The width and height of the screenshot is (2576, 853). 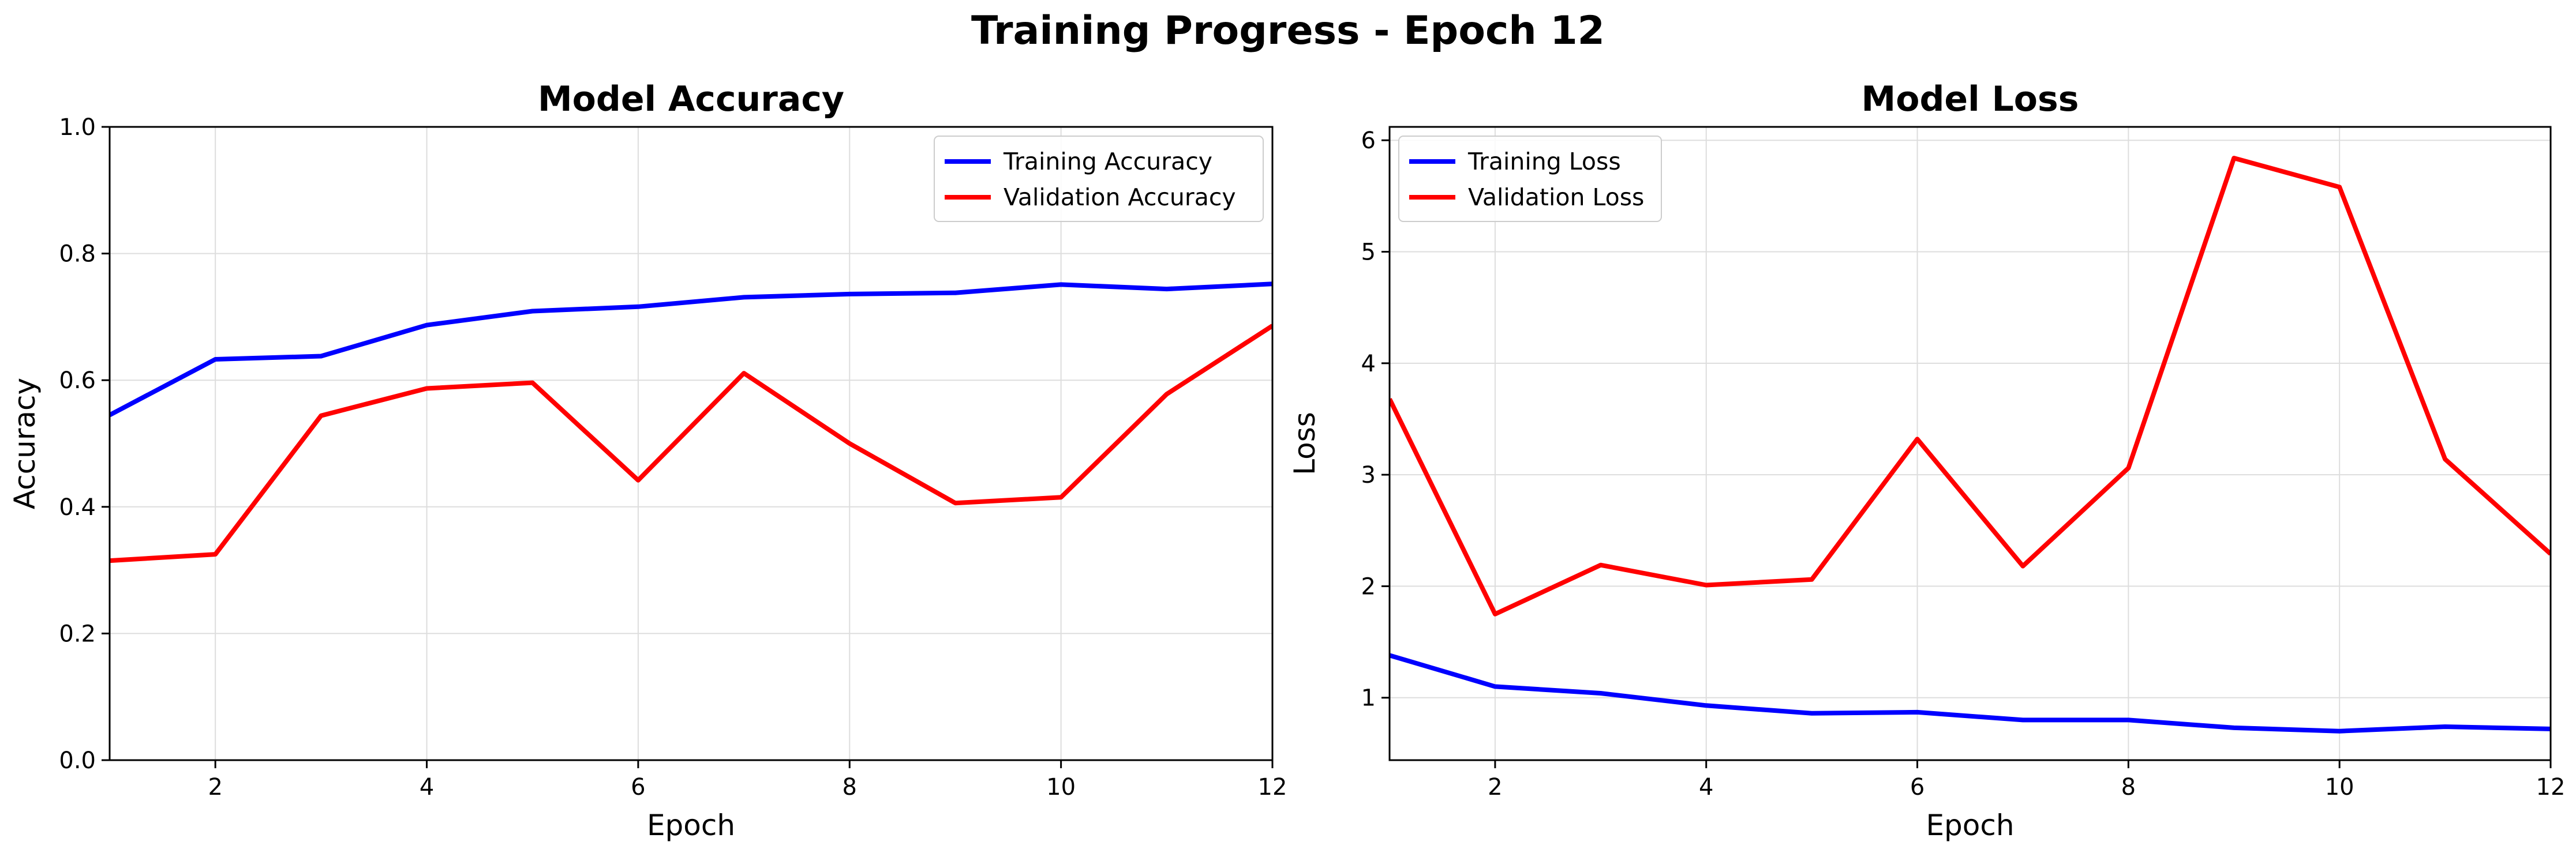 What do you see at coordinates (77, 508) in the screenshot?
I see `y-tick-label: 0.4` at bounding box center [77, 508].